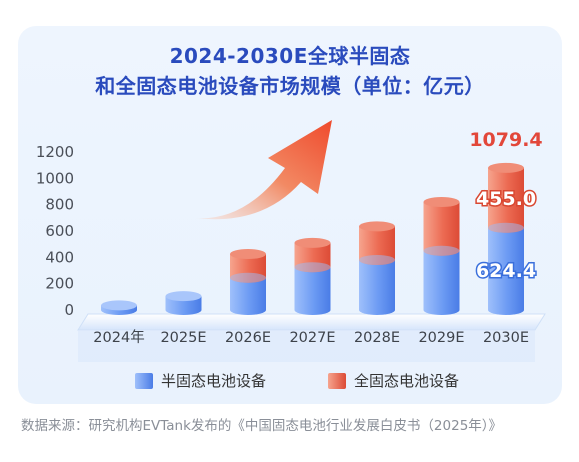 Image resolution: width=579 pixels, height=462 pixels. What do you see at coordinates (377, 338) in the screenshot?
I see `x-tick-label: 2028E` at bounding box center [377, 338].